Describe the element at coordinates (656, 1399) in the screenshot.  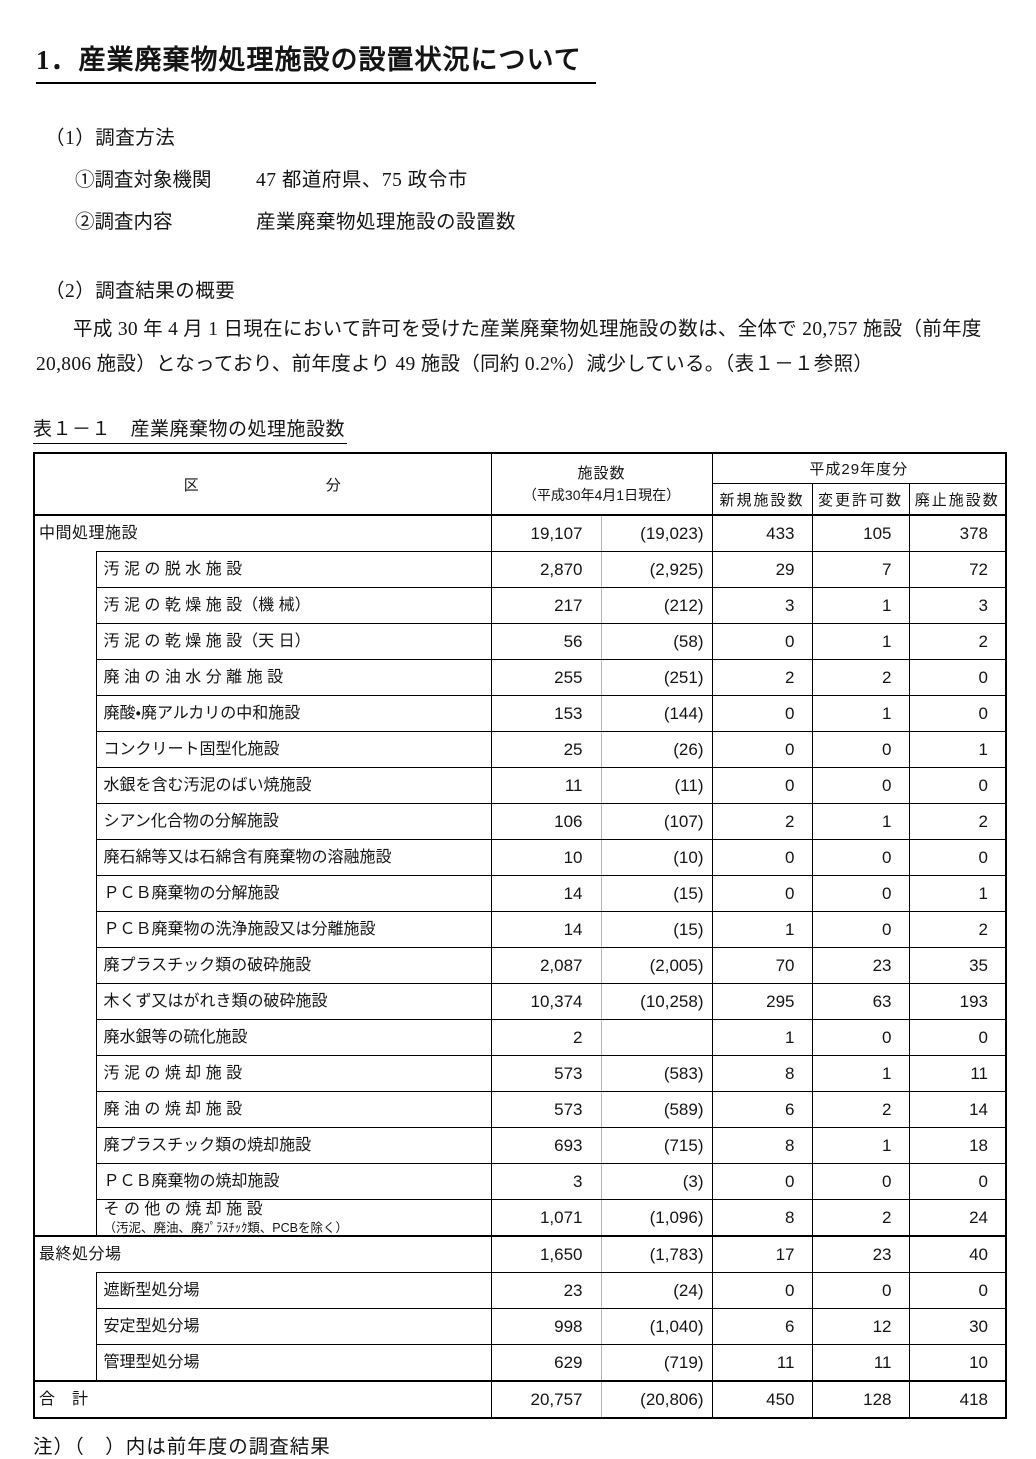
I see `prev-count-cell: (20,806)` at that location.